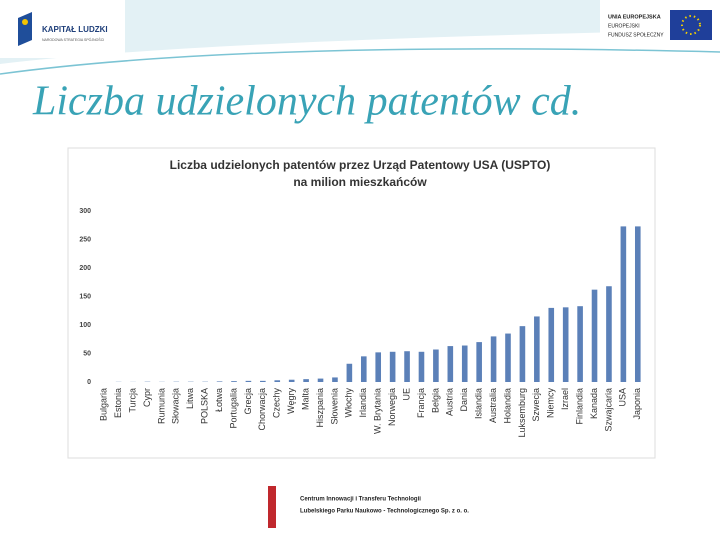 The width and height of the screenshot is (720, 545). Describe the element at coordinates (219, 400) in the screenshot. I see `x-tick-label: Łotwa` at that location.